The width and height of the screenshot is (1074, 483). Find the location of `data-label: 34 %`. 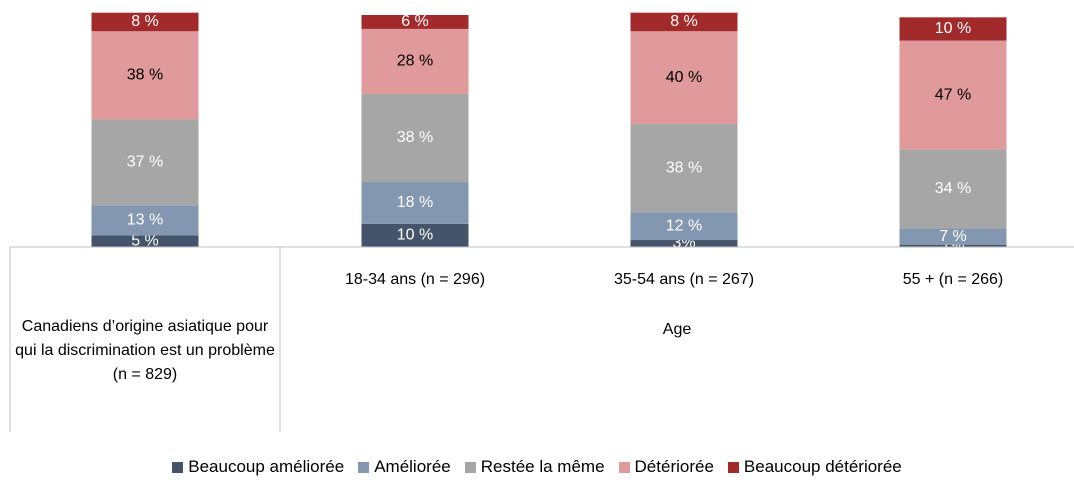

data-label: 34 % is located at coordinates (953, 188).